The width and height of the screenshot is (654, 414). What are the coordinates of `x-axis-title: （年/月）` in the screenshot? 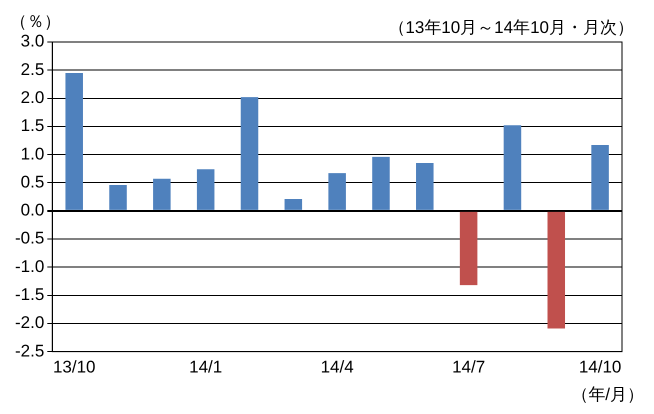 It's located at (607, 395).